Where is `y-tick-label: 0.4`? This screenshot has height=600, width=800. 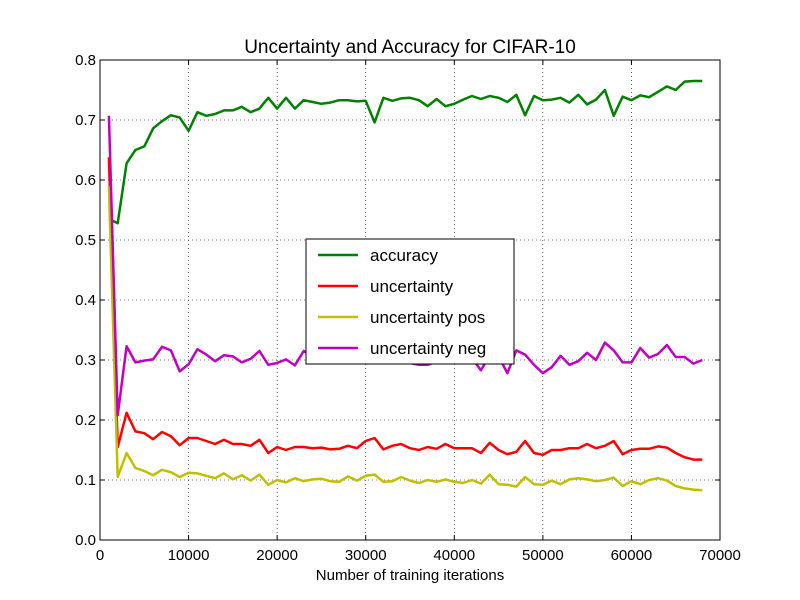
y-tick-label: 0.4 is located at coordinates (85, 300).